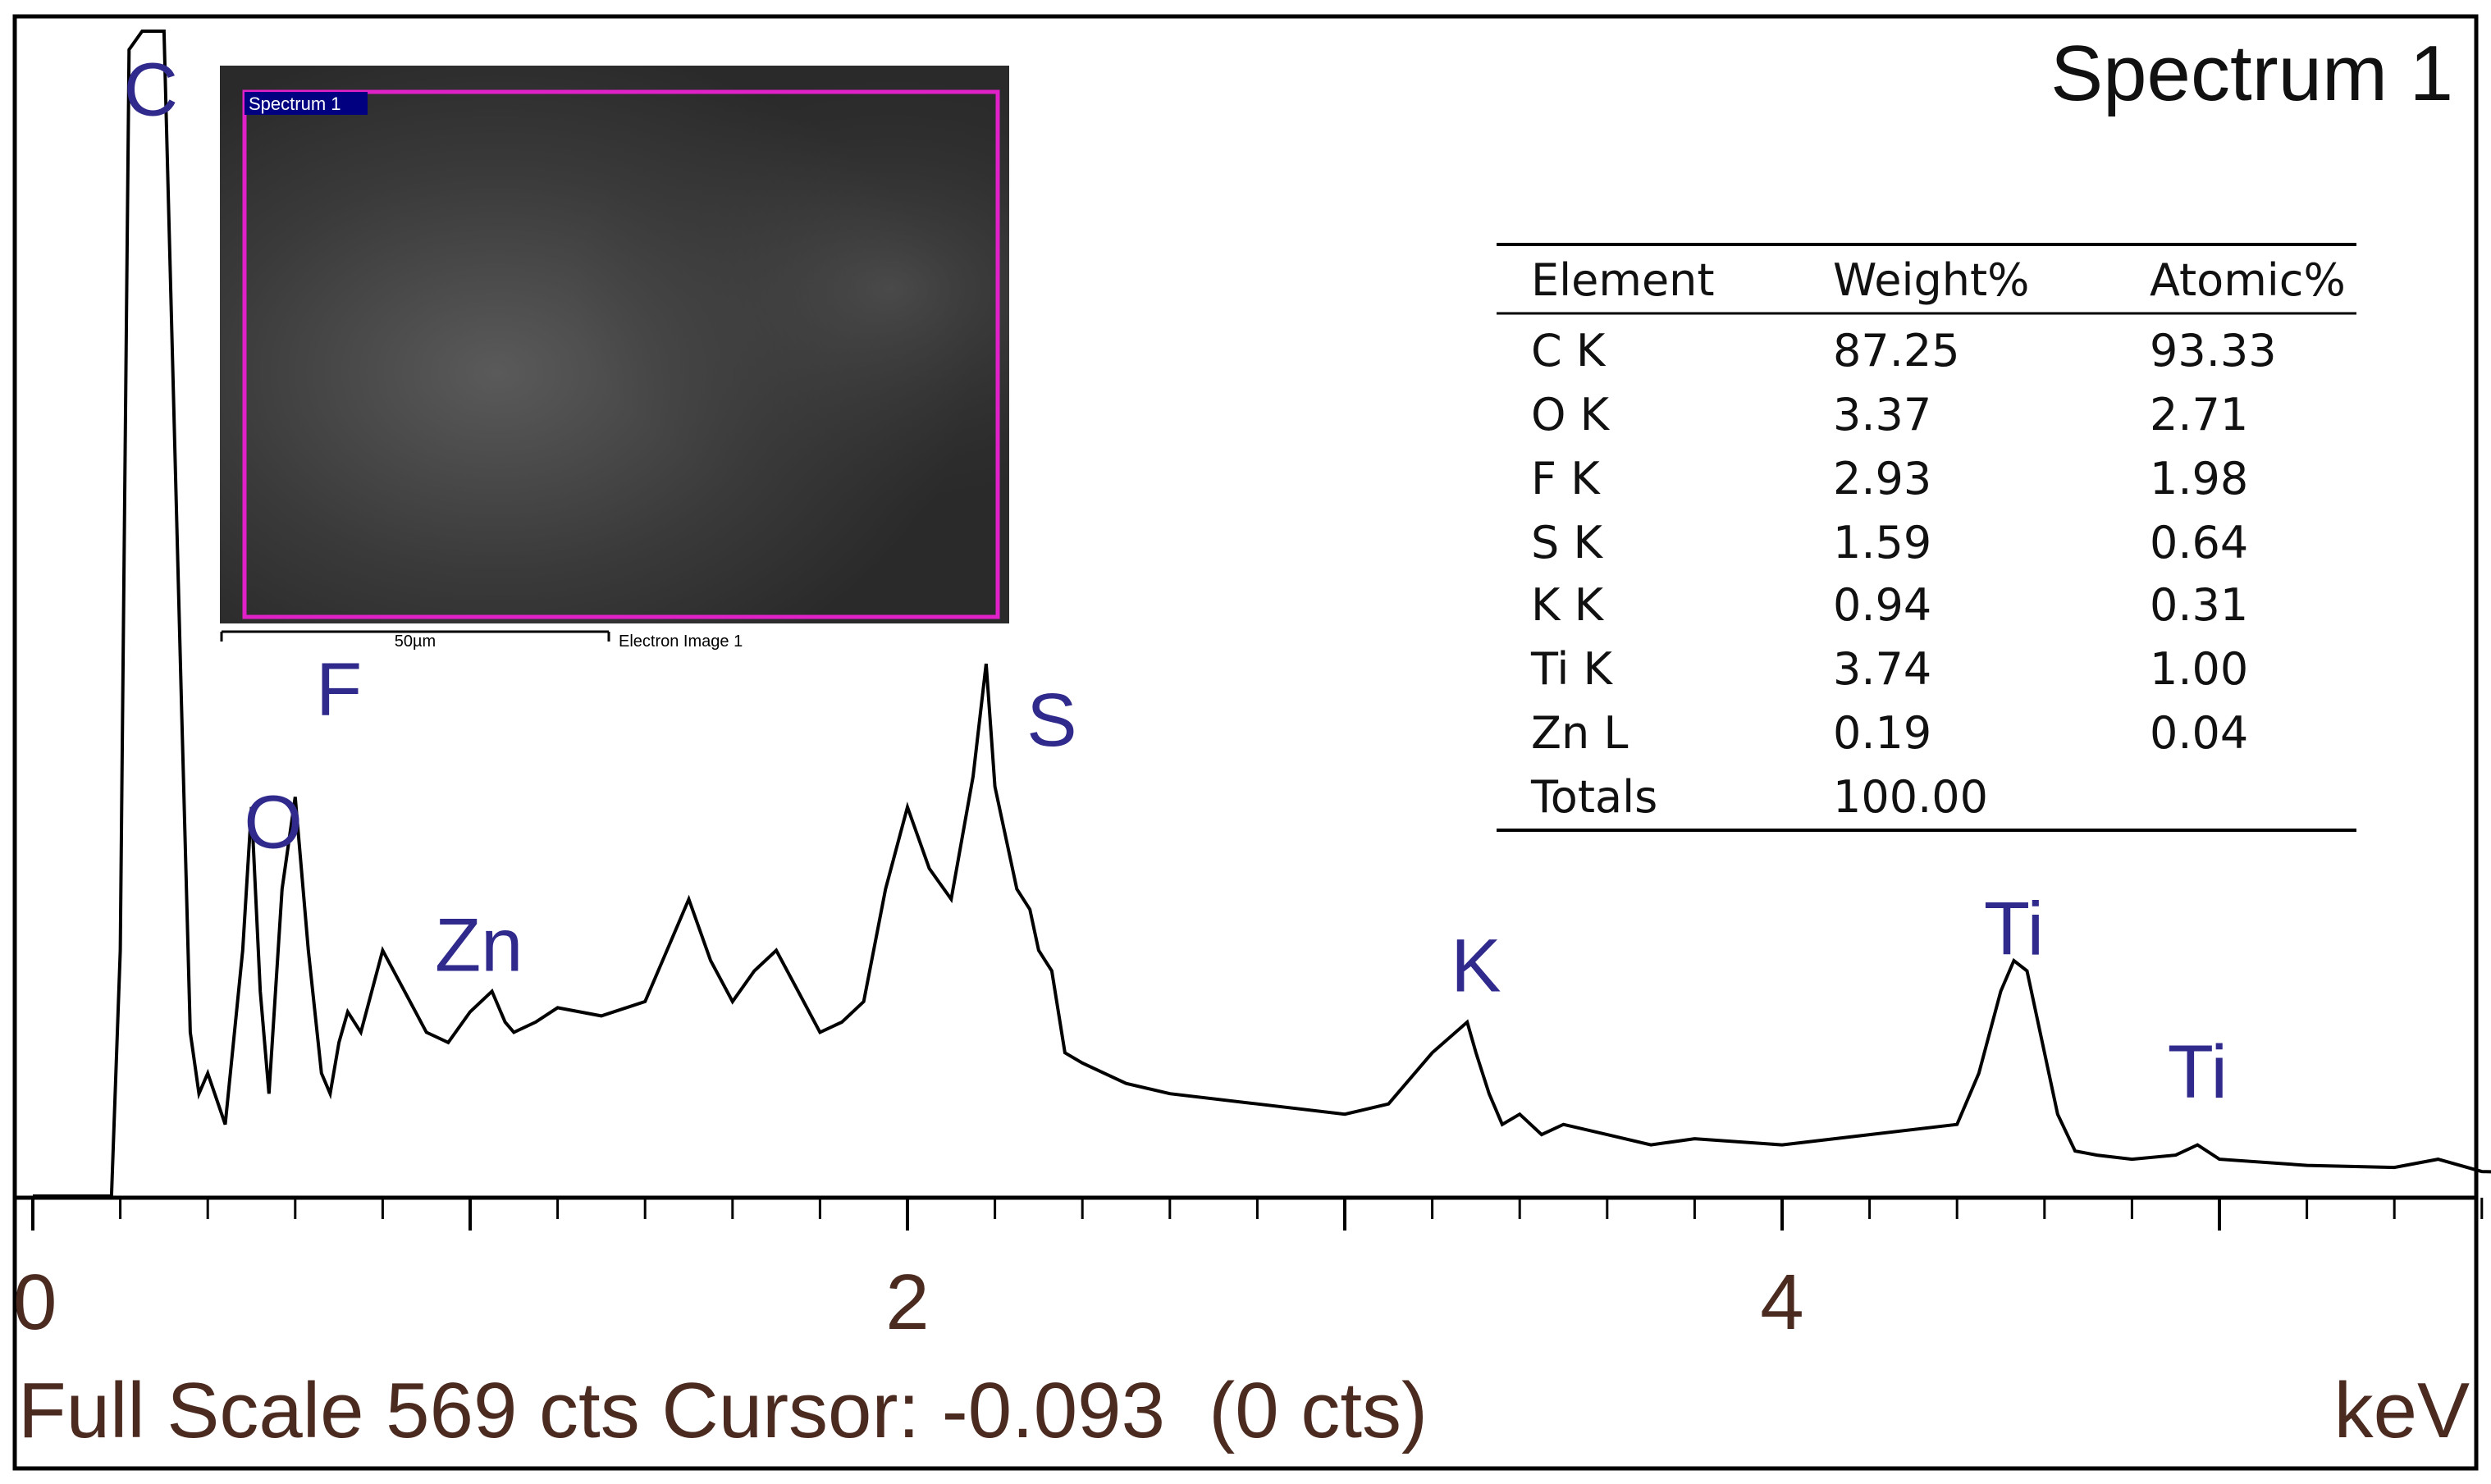  I want to click on table-cell: 0.04, so click(2199, 733).